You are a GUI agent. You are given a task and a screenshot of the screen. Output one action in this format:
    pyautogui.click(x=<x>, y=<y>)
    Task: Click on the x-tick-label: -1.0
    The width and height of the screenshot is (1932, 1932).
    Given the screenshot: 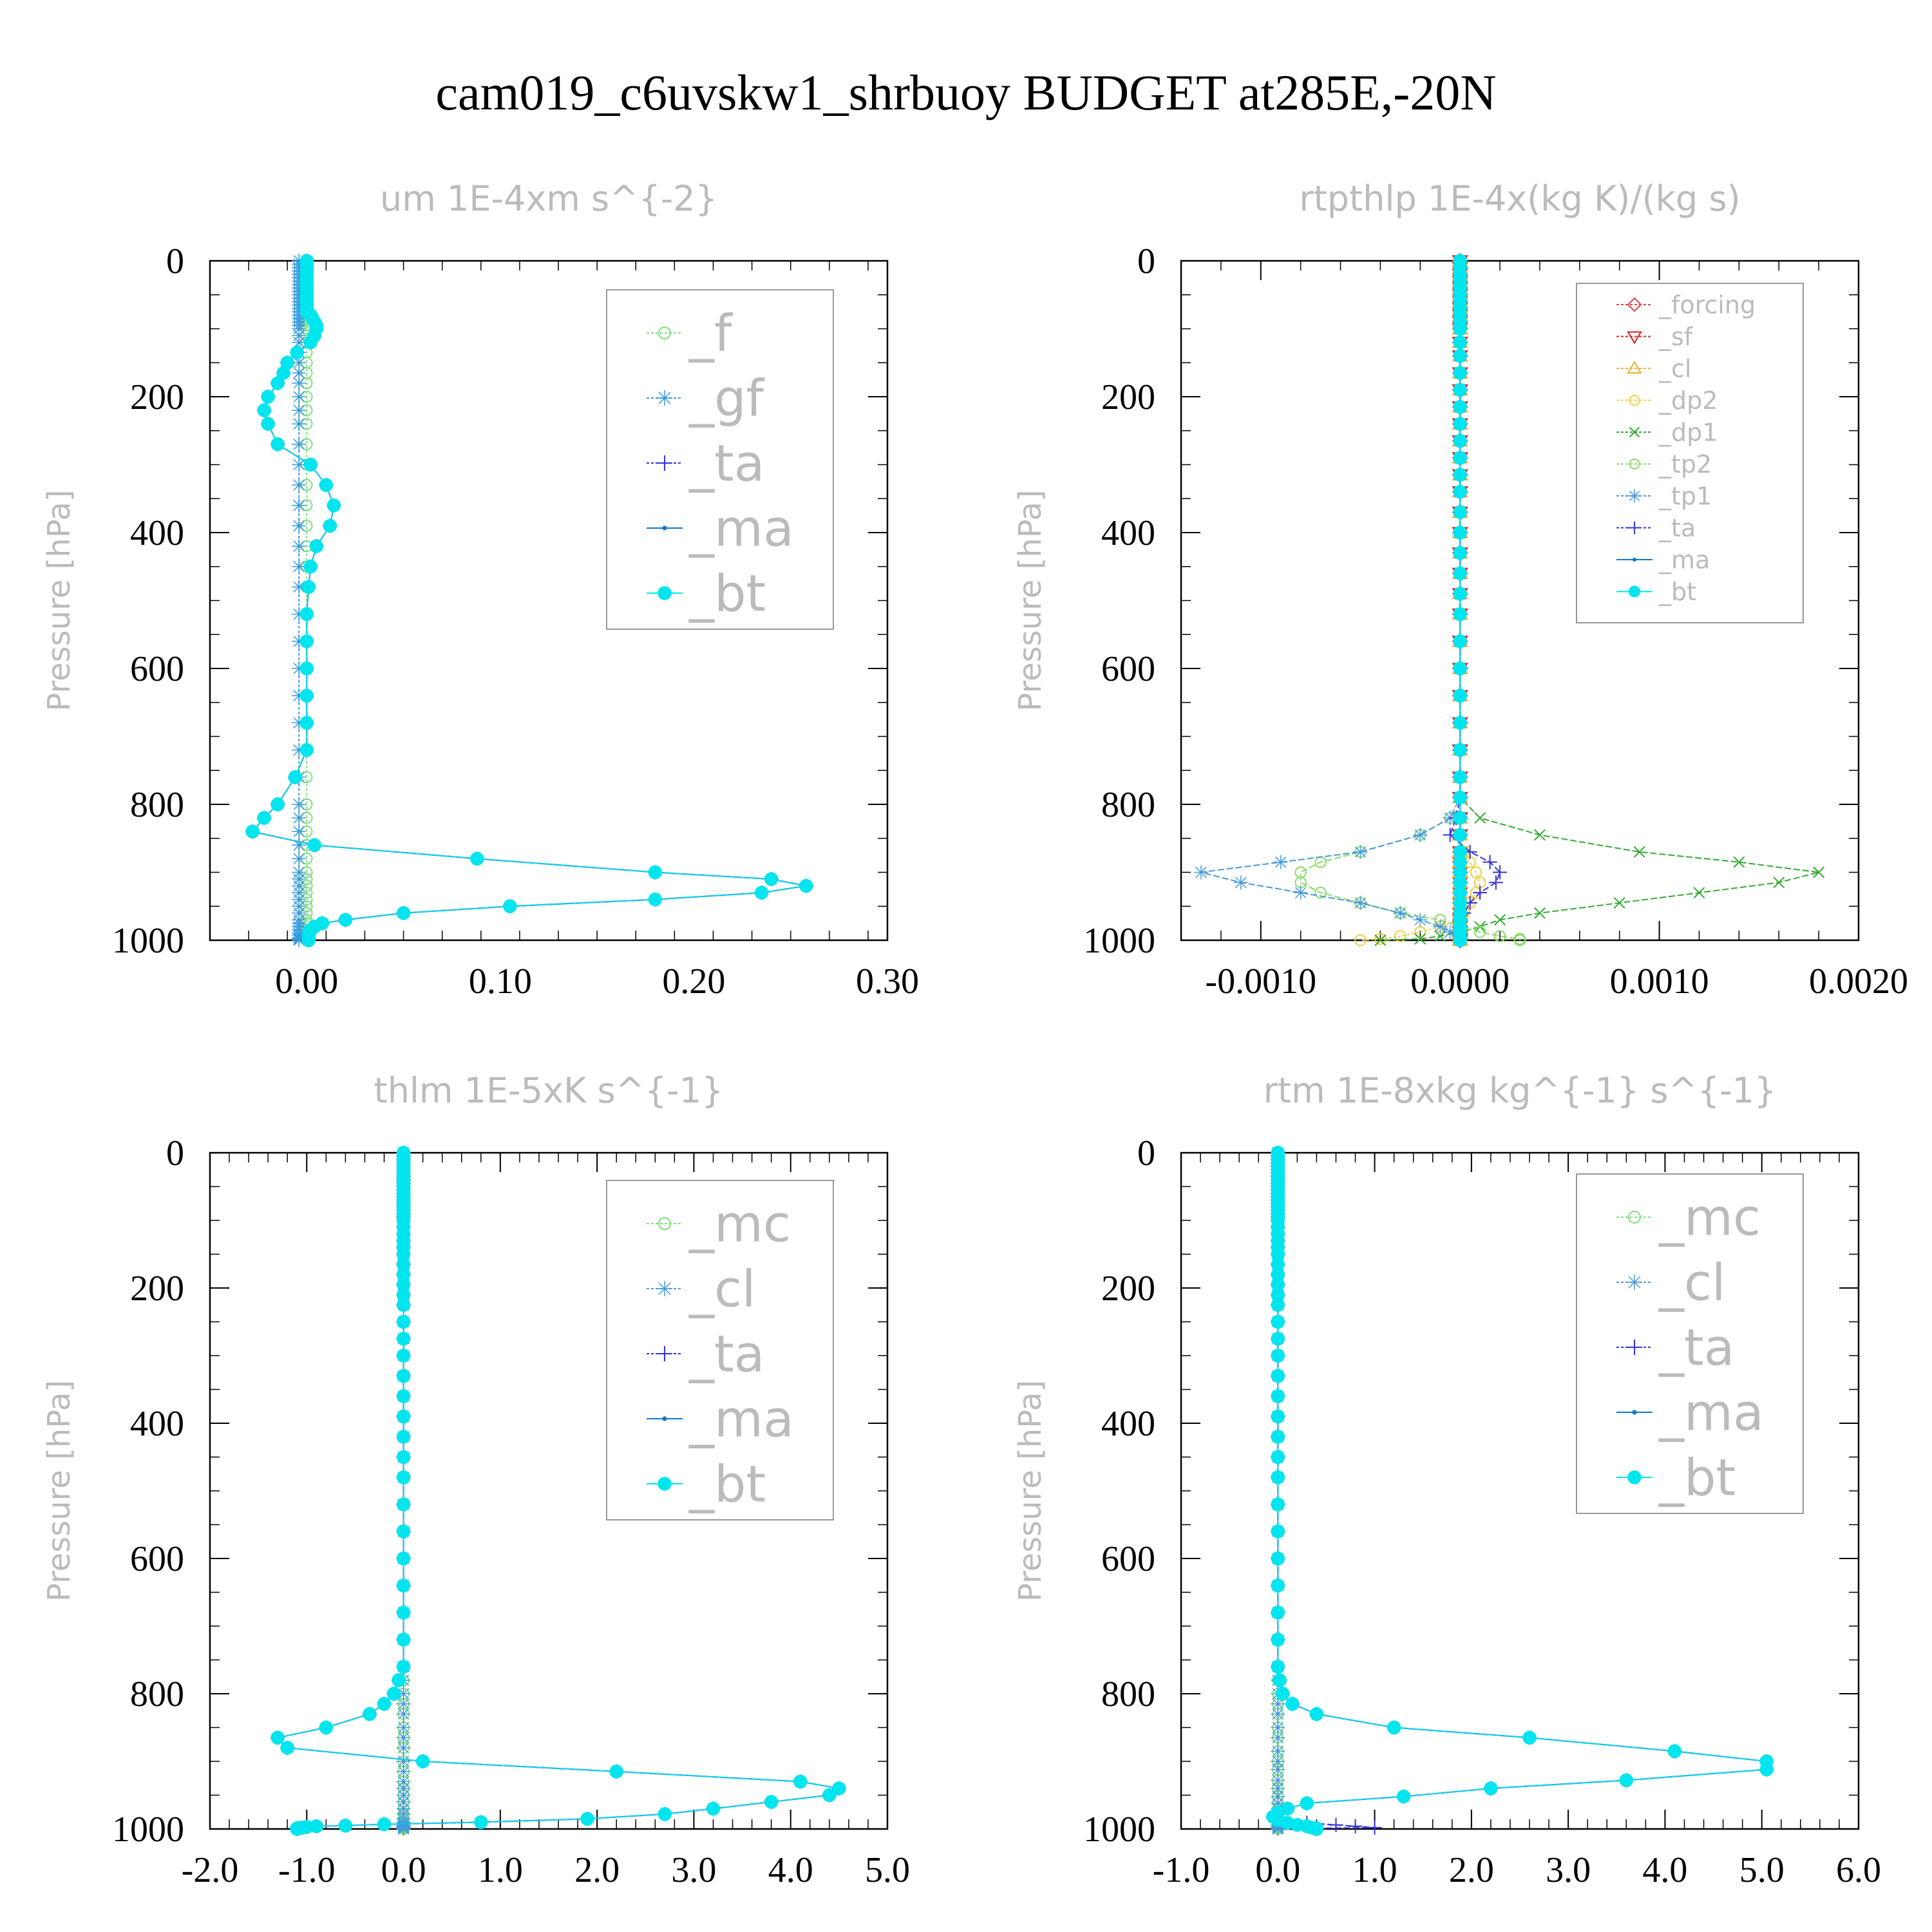 What is the action you would take?
    pyautogui.click(x=307, y=1870)
    